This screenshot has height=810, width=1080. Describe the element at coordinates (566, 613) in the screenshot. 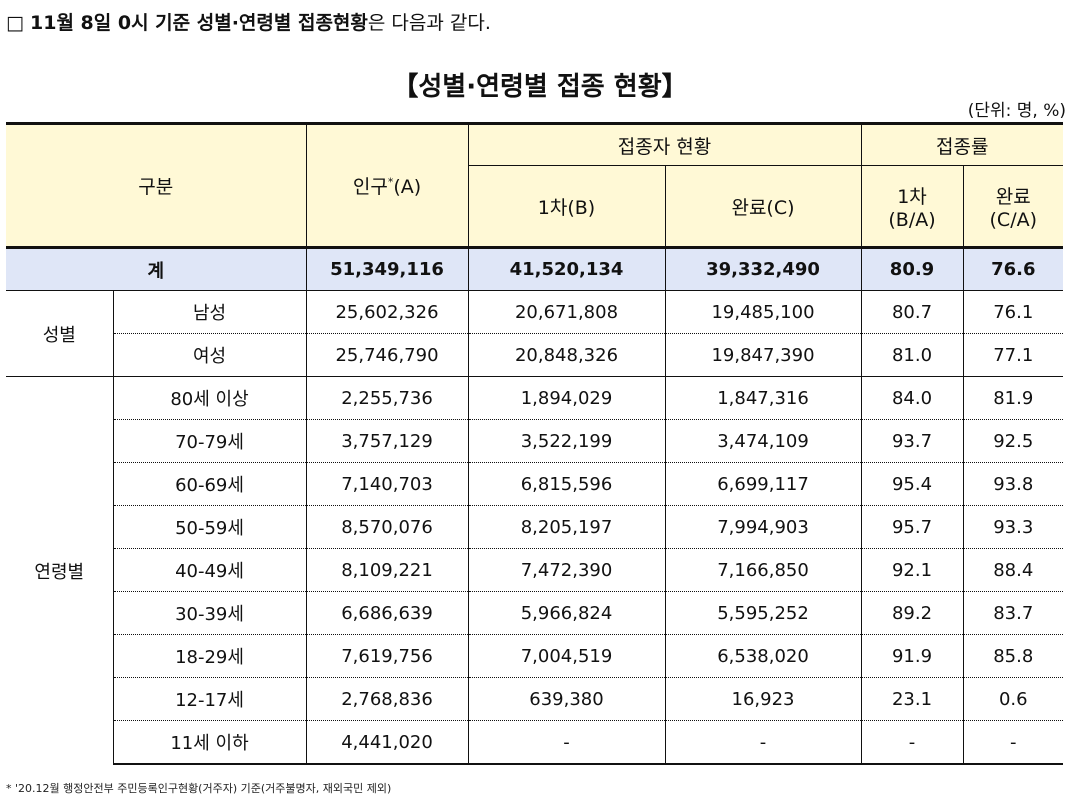

I see `first-cell: 5,966,824` at that location.